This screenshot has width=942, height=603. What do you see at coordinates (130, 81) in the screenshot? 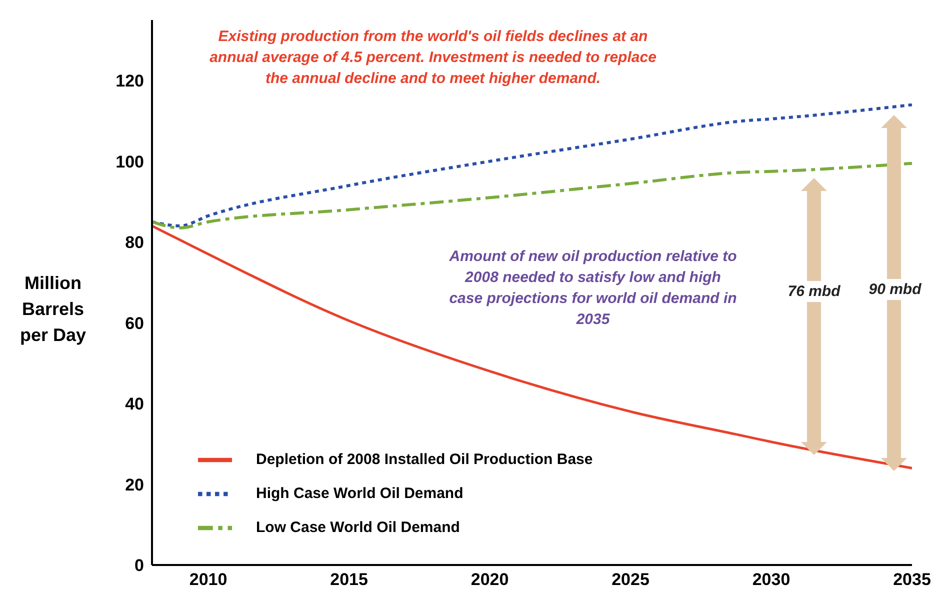
I see `y-tick-label: 120` at bounding box center [130, 81].